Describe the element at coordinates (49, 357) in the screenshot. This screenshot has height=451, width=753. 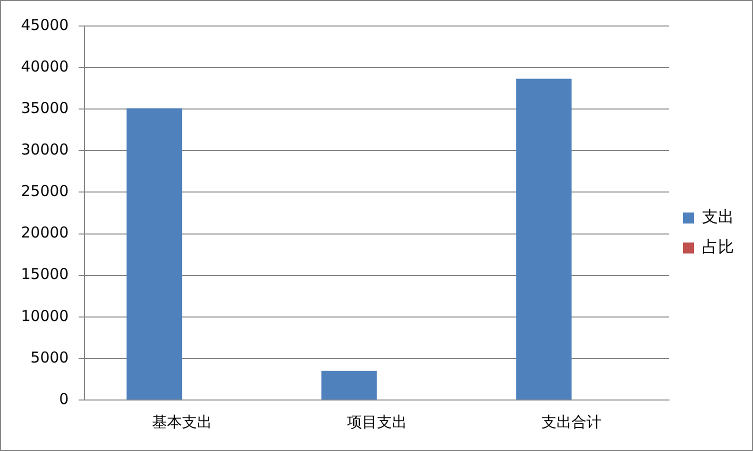
I see `y-tick-label: 5000` at that location.